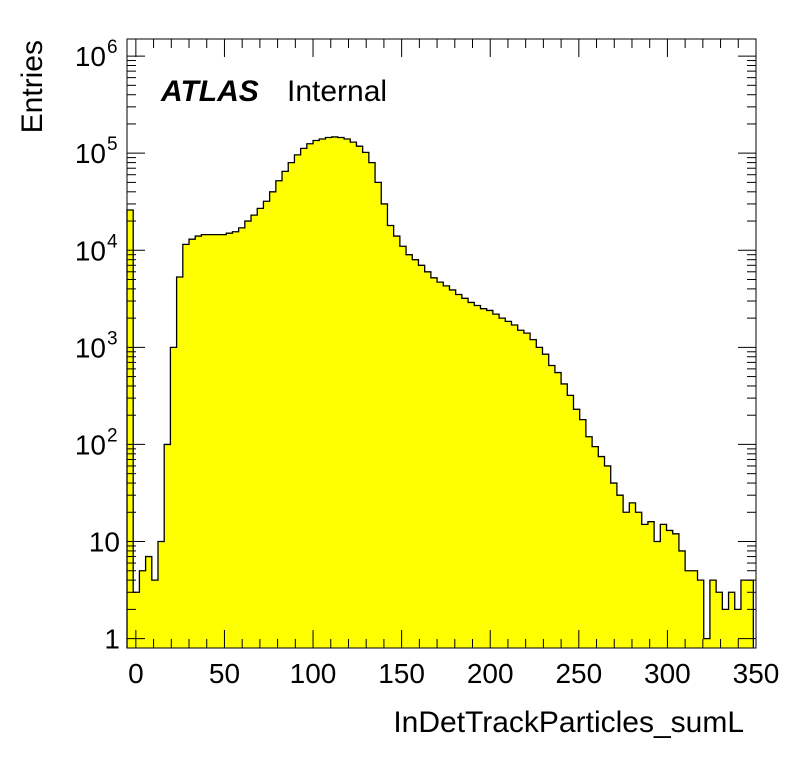 The image size is (796, 772). Describe the element at coordinates (112, 47) in the screenshot. I see `y-tick-exponent: 6` at that location.